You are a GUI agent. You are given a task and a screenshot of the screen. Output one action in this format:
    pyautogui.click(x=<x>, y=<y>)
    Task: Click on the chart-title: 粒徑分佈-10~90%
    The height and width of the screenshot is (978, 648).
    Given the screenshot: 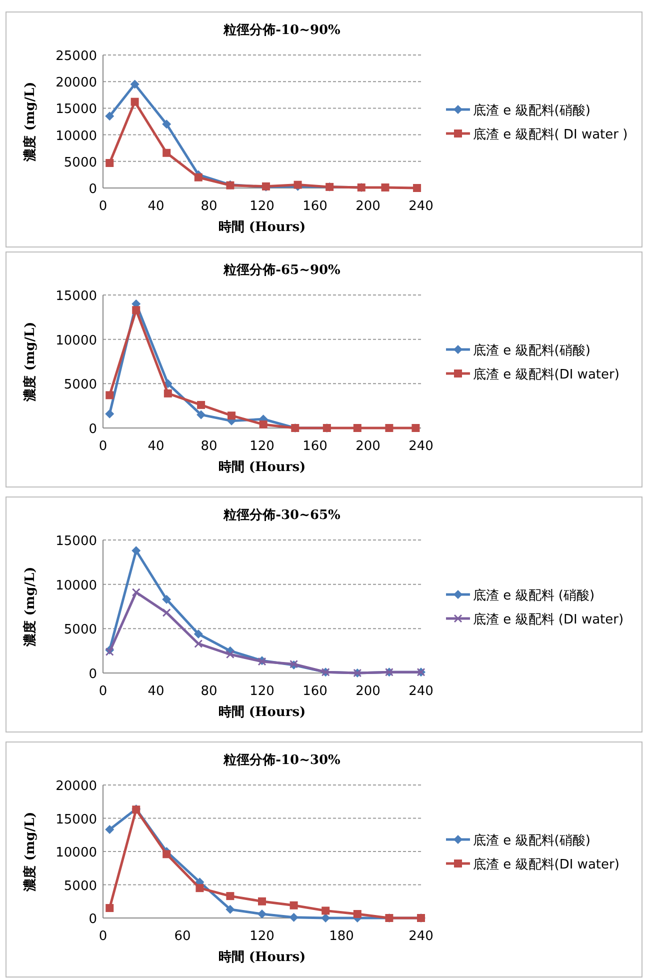 What is the action you would take?
    pyautogui.click(x=282, y=30)
    